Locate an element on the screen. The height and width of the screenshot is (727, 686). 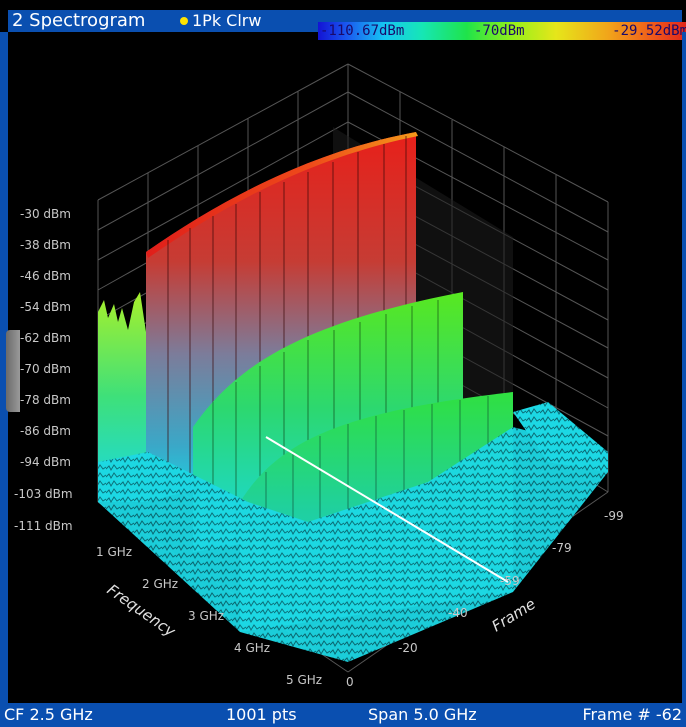
level-tick: -38 dBm is located at coordinates (45, 245).